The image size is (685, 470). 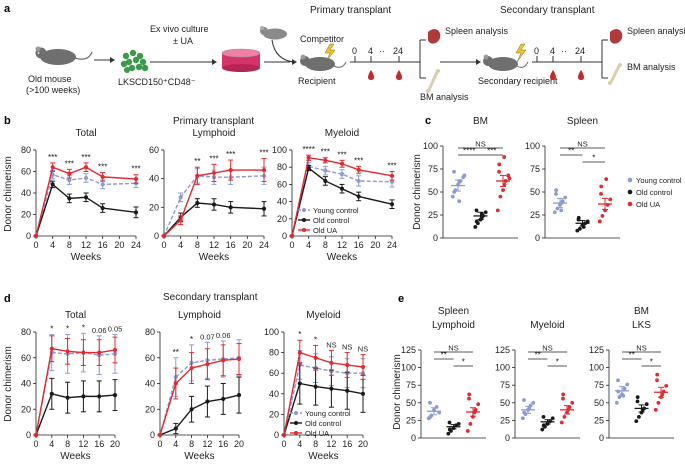 What do you see at coordinates (150, 409) in the screenshot?
I see `y-tick-label-d-1-1: 20` at bounding box center [150, 409].